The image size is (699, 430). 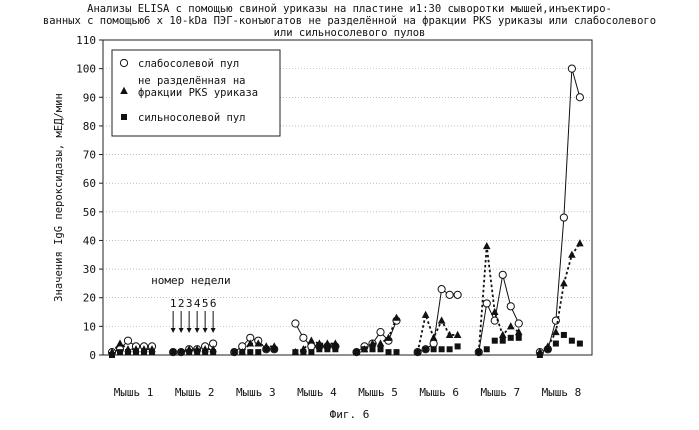 What do you see at coordinates (189, 303) in the screenshot?
I see `week-number-label: 3` at bounding box center [189, 303].